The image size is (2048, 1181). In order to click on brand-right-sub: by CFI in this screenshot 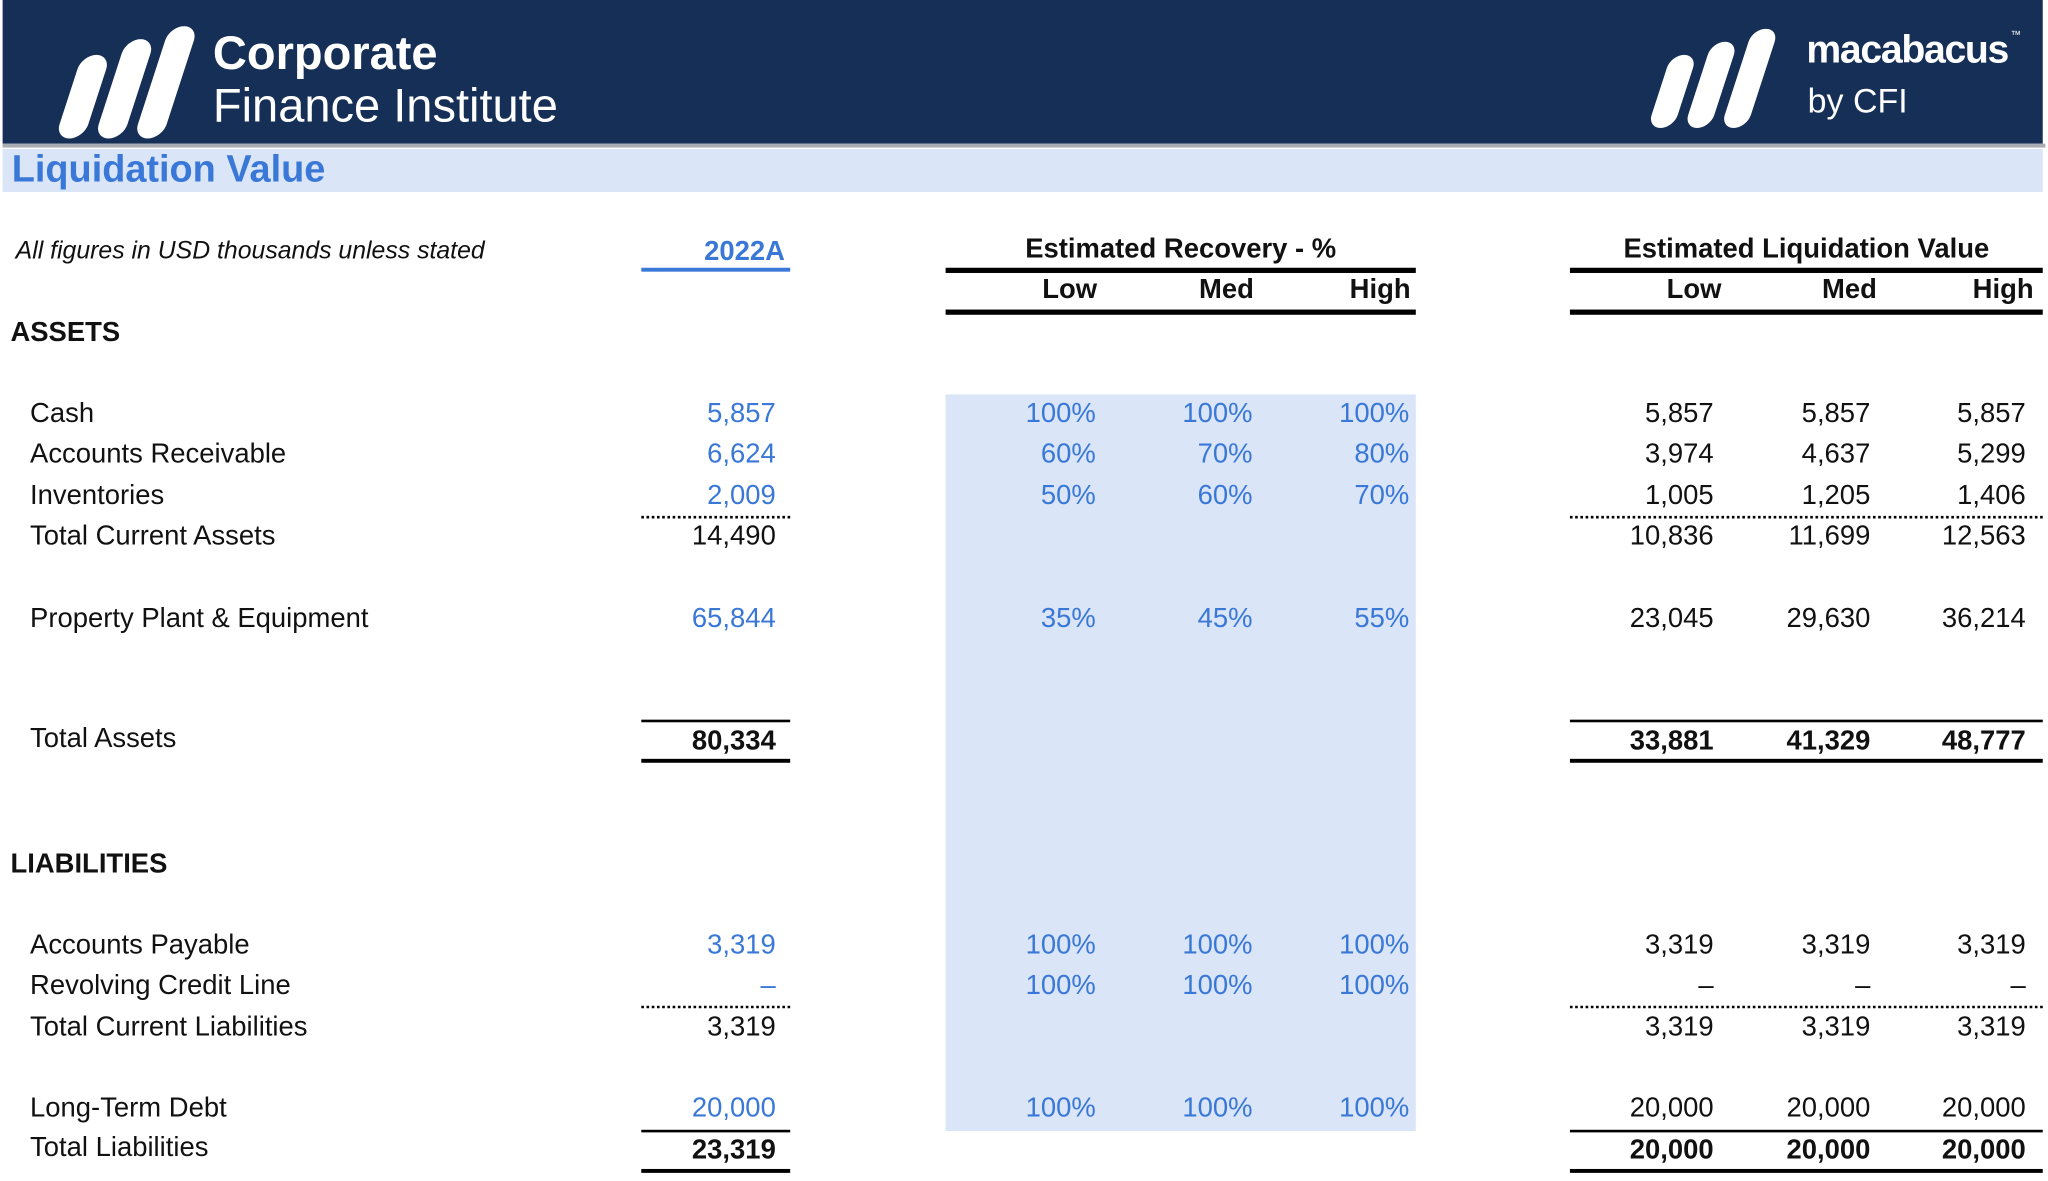, I will do `click(1857, 100)`.